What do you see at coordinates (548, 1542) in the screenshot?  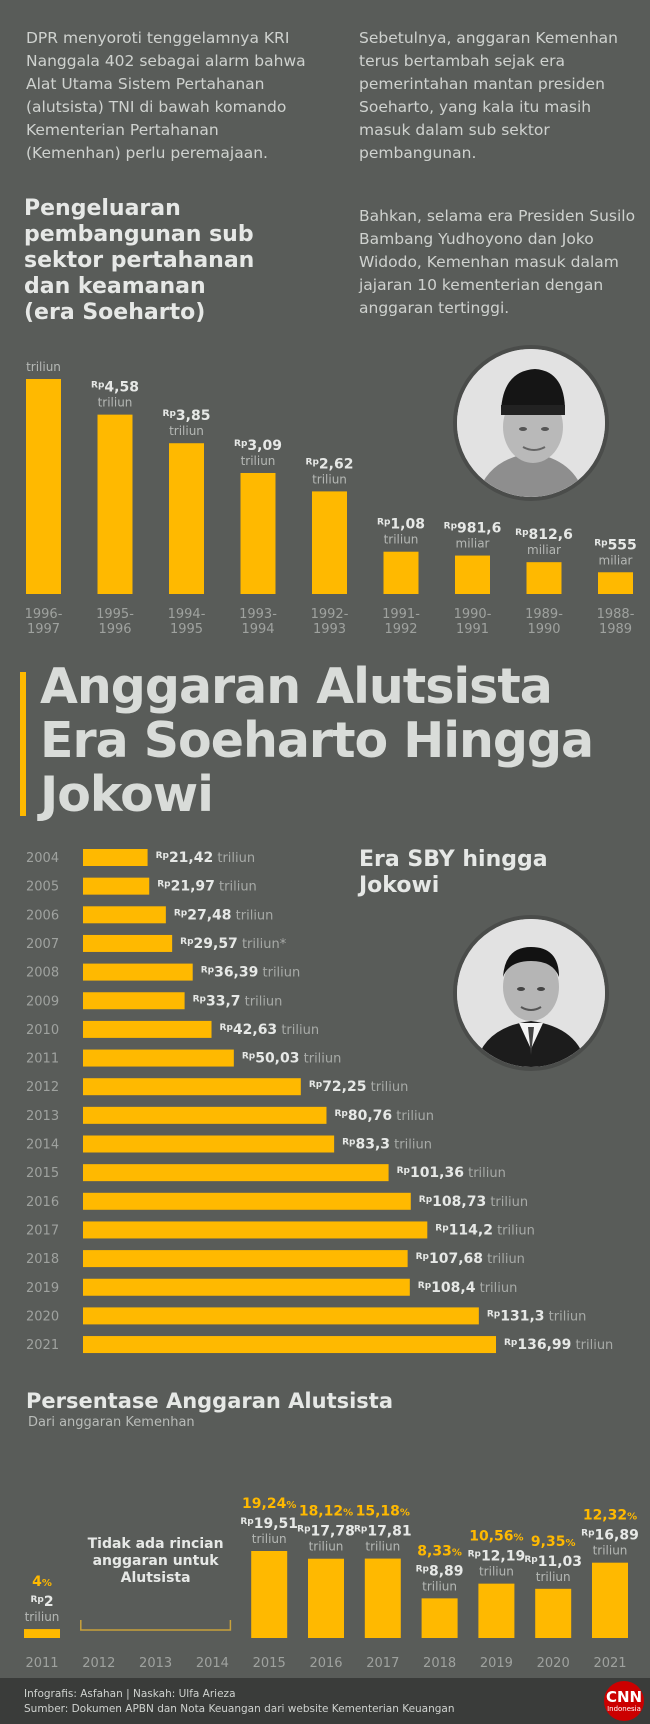 I see `percentage-value: 9,35` at bounding box center [548, 1542].